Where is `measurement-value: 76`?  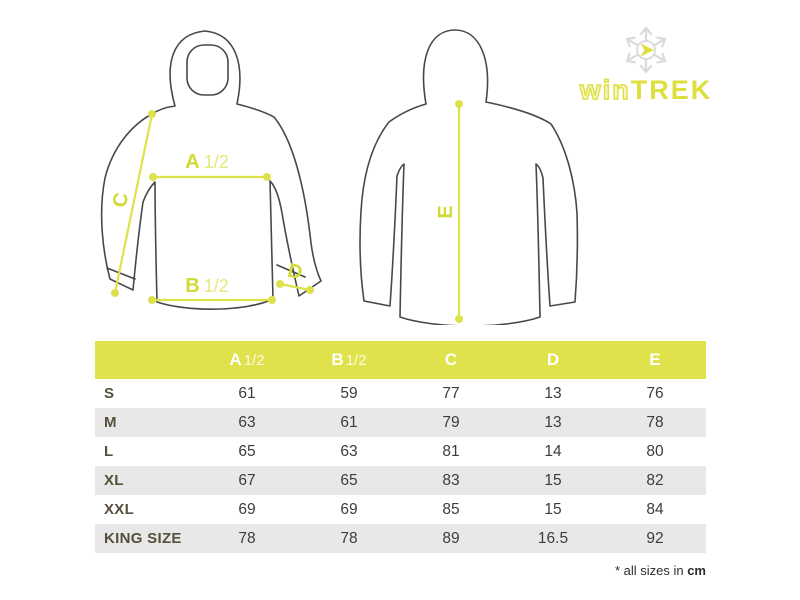 measurement-value: 76 is located at coordinates (655, 393).